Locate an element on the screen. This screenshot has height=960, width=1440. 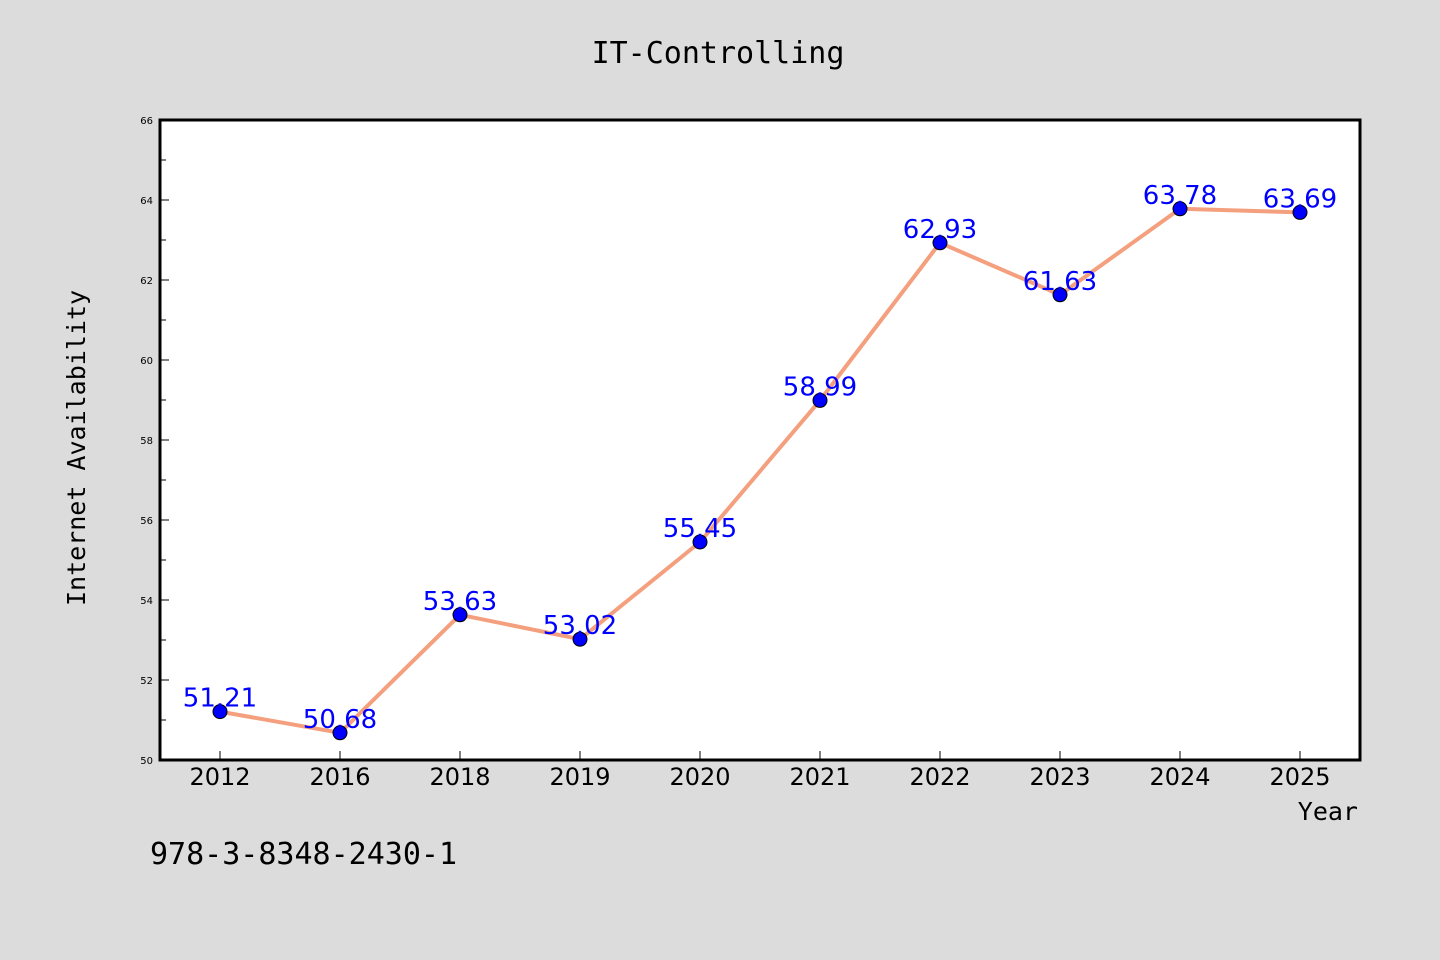
data-label: 61.63 is located at coordinates (1060, 282).